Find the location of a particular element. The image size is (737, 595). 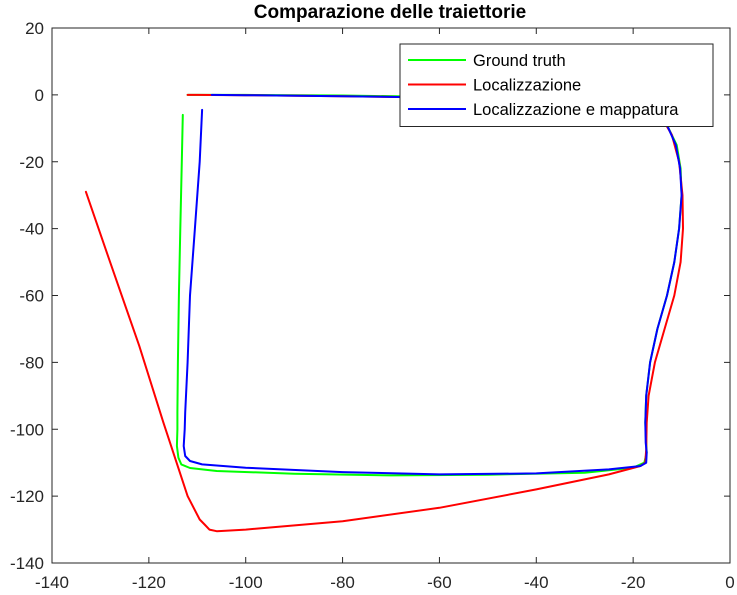

chart-title: Comparazione delle traiettorie is located at coordinates (390, 12).